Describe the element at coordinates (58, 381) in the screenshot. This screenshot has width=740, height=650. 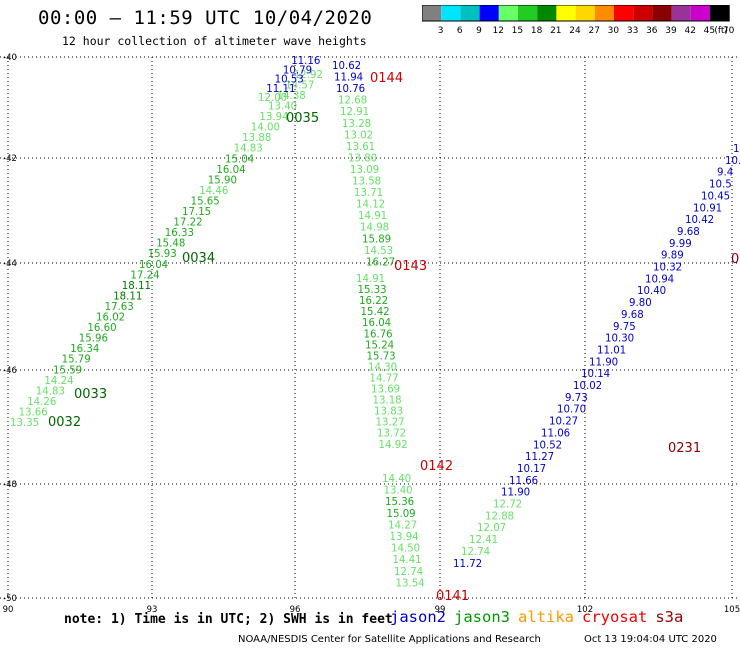
I see `wave-height-value: 14.24` at that location.